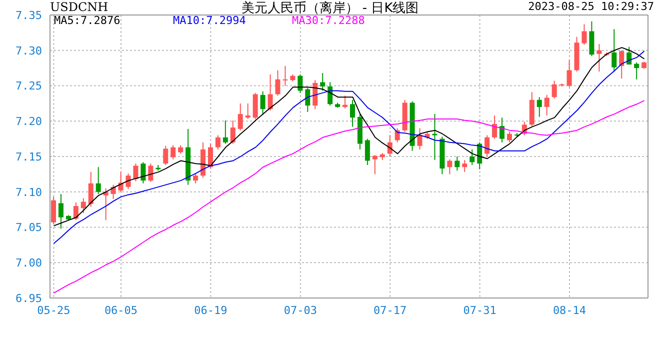 The image size is (660, 360). Describe the element at coordinates (29, 121) in the screenshot. I see `y-tick-label: 7.20` at that location.